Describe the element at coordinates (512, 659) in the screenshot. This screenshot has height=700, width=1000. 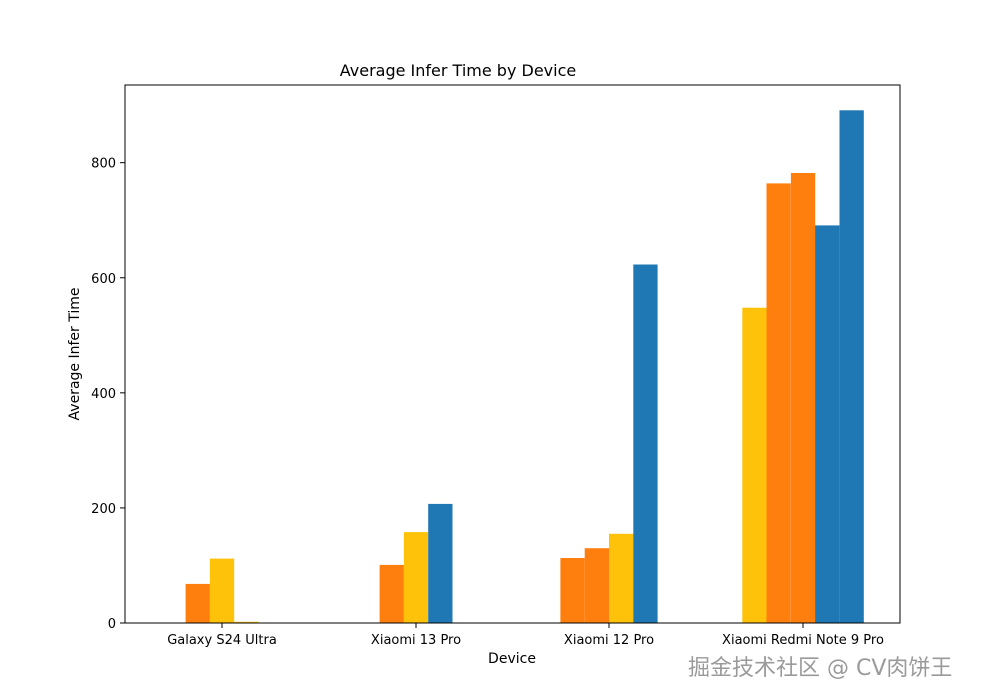
I see `x-axis-label: Device` at that location.